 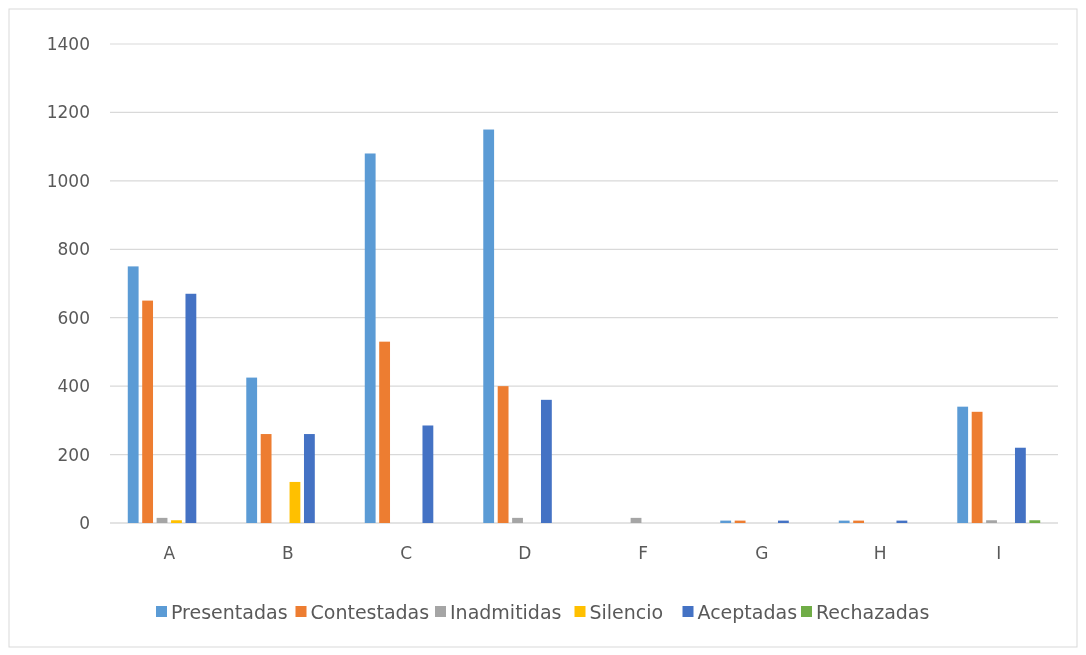 What do you see at coordinates (762, 553) in the screenshot?
I see `x-tick-label: G` at bounding box center [762, 553].